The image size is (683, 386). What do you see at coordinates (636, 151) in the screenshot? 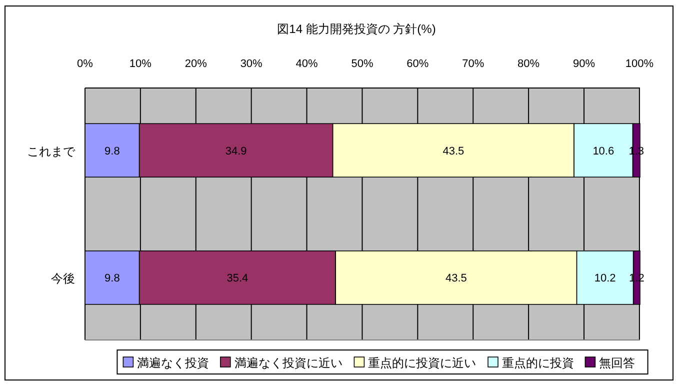
I see `data-label: 1.3` at bounding box center [636, 151].